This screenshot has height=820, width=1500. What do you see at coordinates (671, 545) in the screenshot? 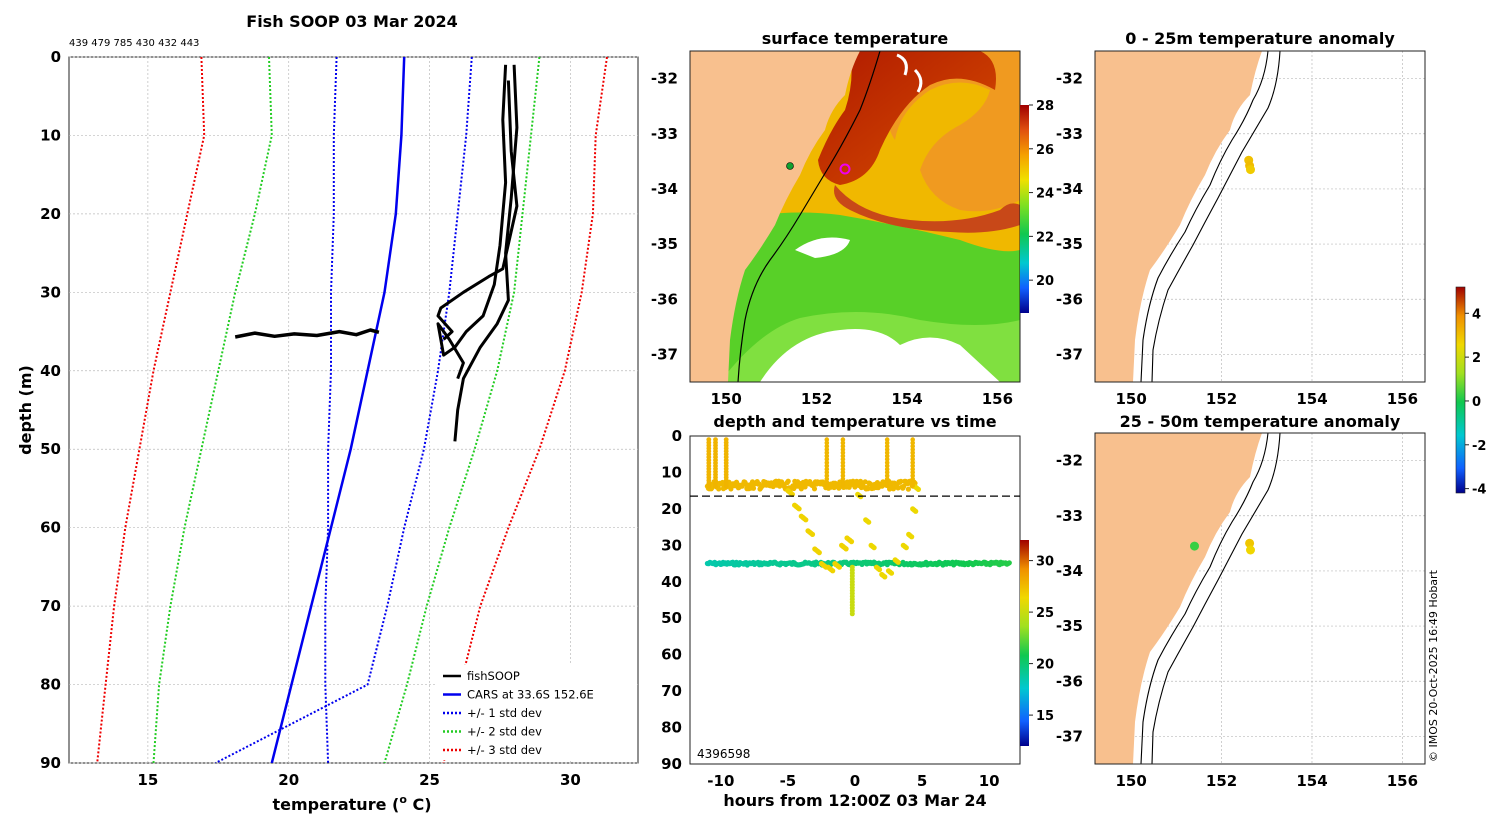
I see `dt-ytick-label: 30` at bounding box center [671, 545].